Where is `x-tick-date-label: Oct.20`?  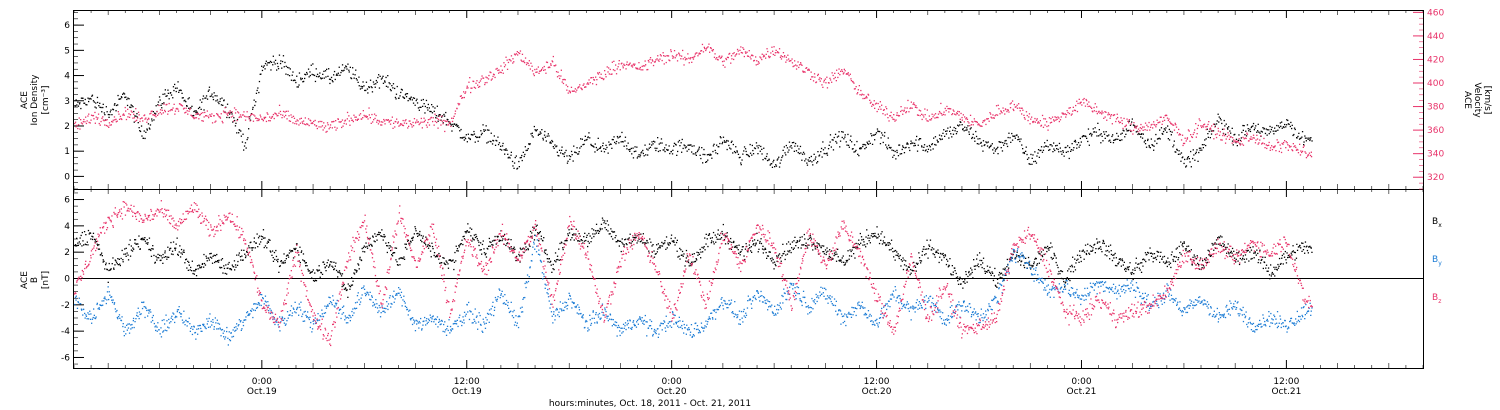
x-tick-date-label: Oct.20 is located at coordinates (877, 392).